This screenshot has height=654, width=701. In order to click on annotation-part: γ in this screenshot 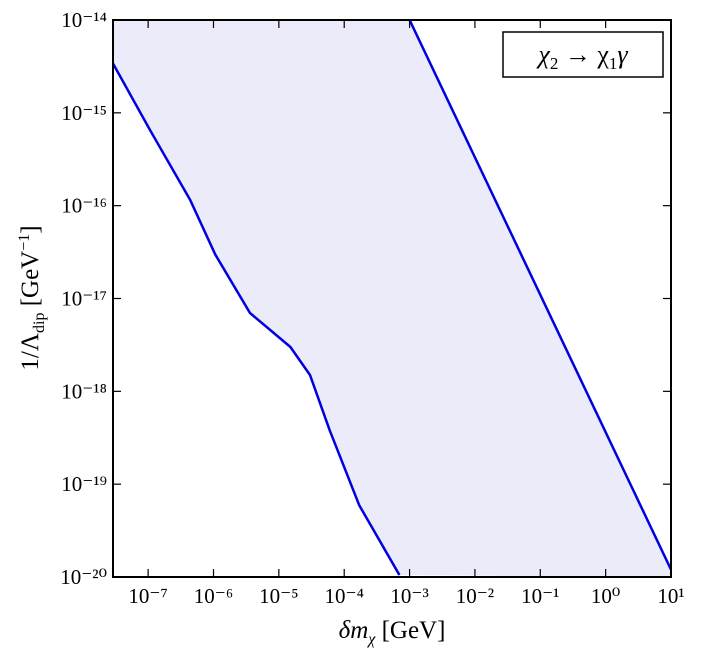, I will do `click(622, 54)`.